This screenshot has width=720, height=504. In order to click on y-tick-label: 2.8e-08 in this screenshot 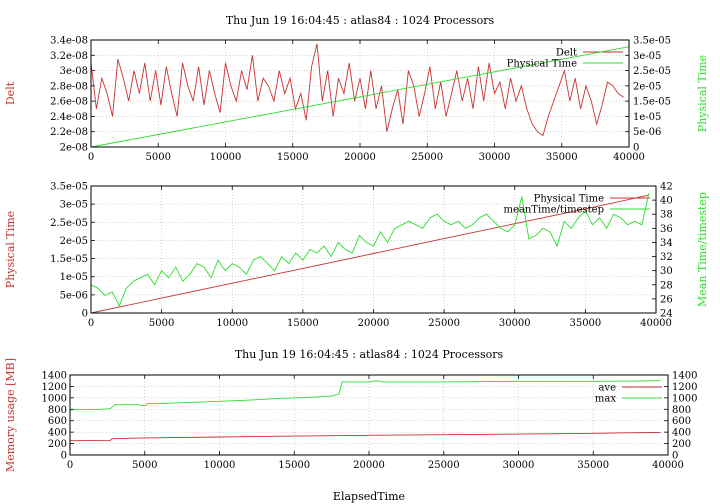, I will do `click(69, 86)`.